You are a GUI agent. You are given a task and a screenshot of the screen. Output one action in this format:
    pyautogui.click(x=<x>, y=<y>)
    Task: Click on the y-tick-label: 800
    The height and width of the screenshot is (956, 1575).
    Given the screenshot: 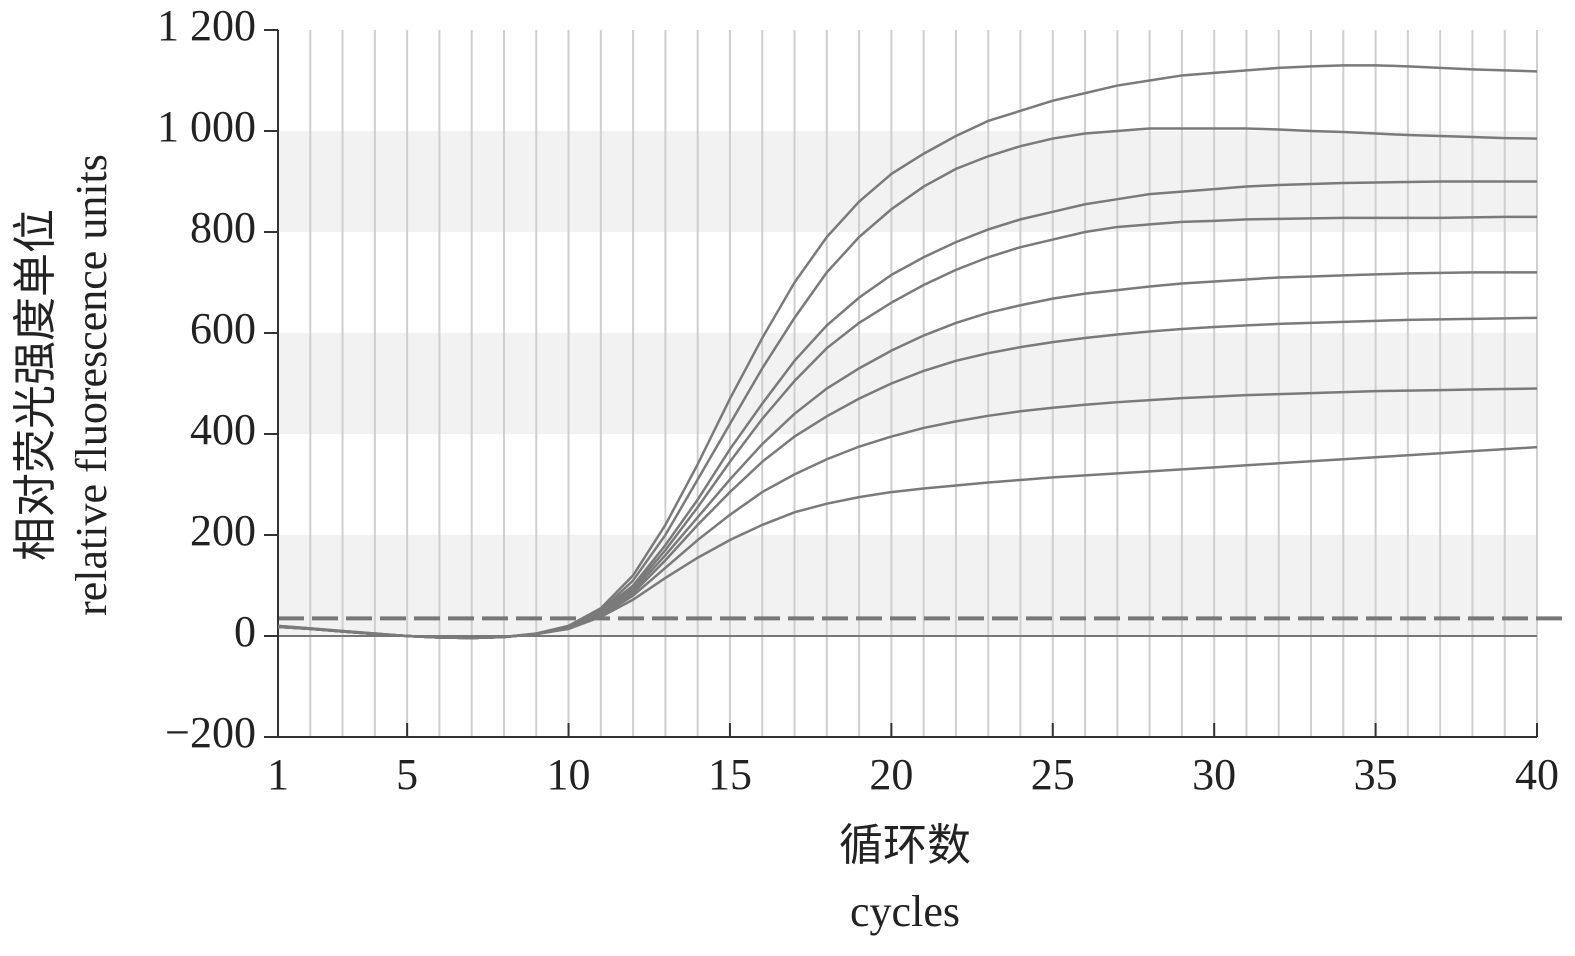 What is the action you would take?
    pyautogui.click(x=223, y=227)
    